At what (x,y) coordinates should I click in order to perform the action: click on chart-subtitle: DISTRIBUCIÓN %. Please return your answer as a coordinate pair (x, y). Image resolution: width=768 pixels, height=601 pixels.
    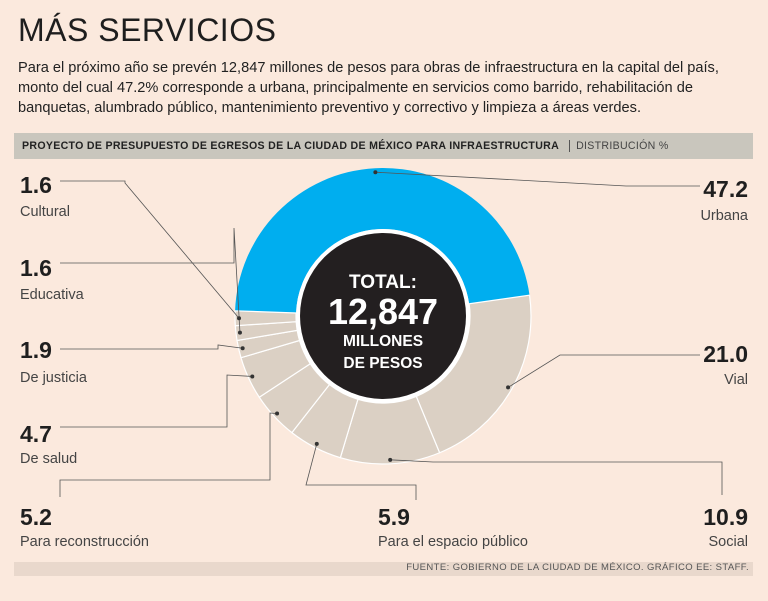
    Looking at the image, I should click on (619, 146).